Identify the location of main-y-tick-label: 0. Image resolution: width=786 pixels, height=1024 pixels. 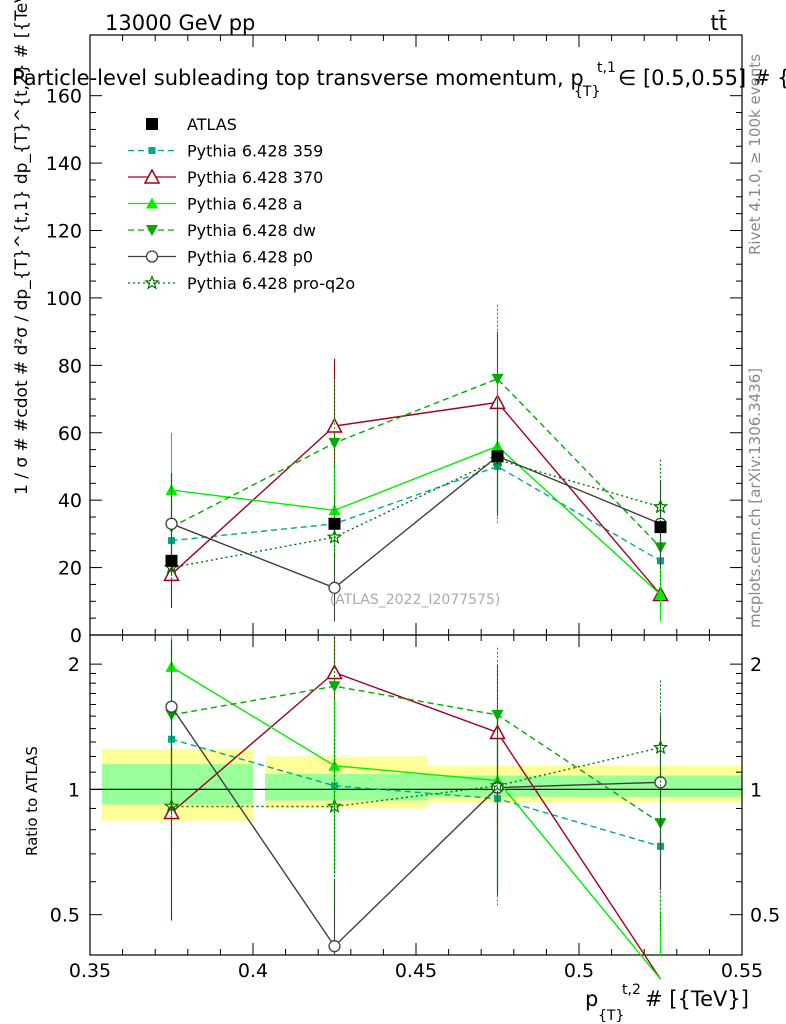
(76, 636).